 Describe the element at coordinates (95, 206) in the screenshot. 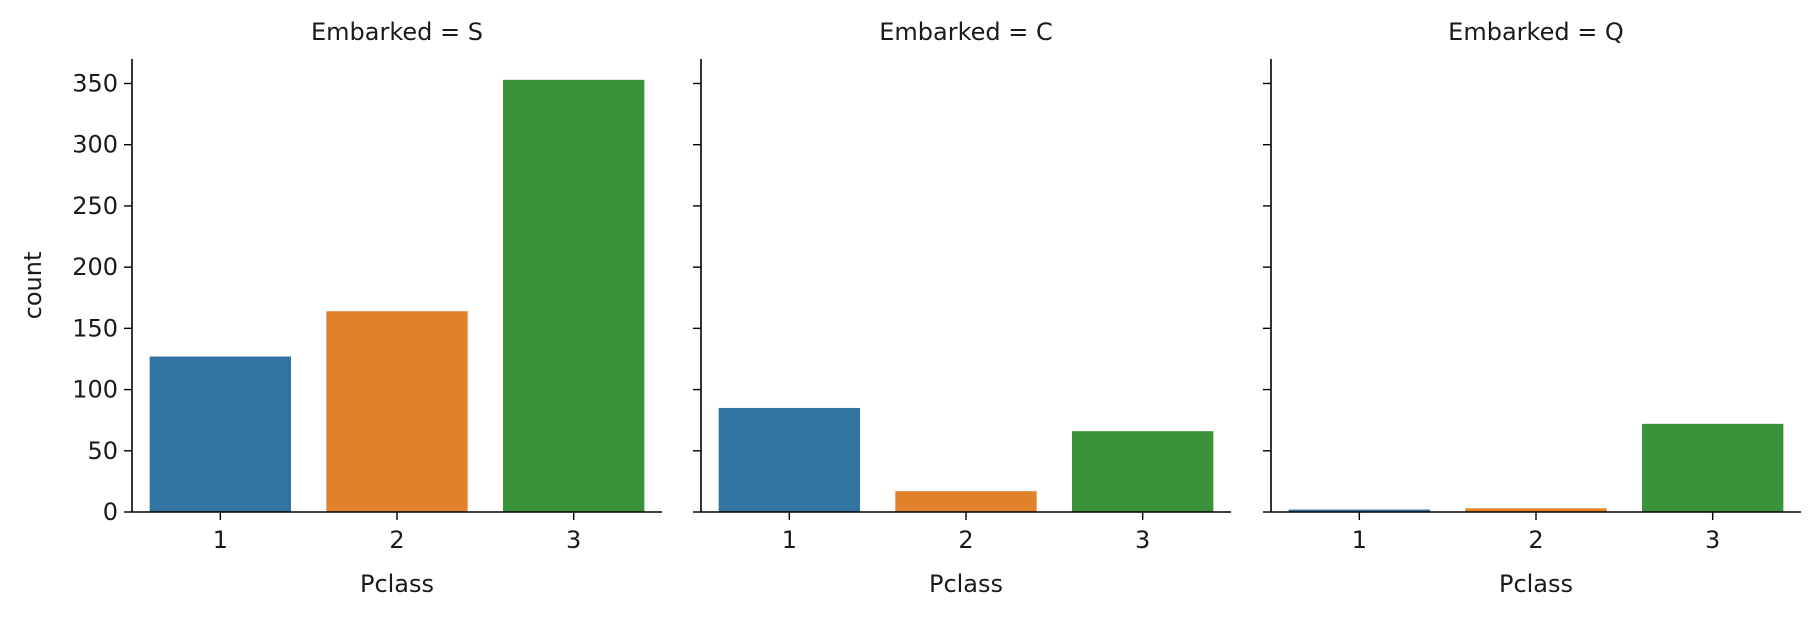

I see `y-tick-label: 250` at that location.